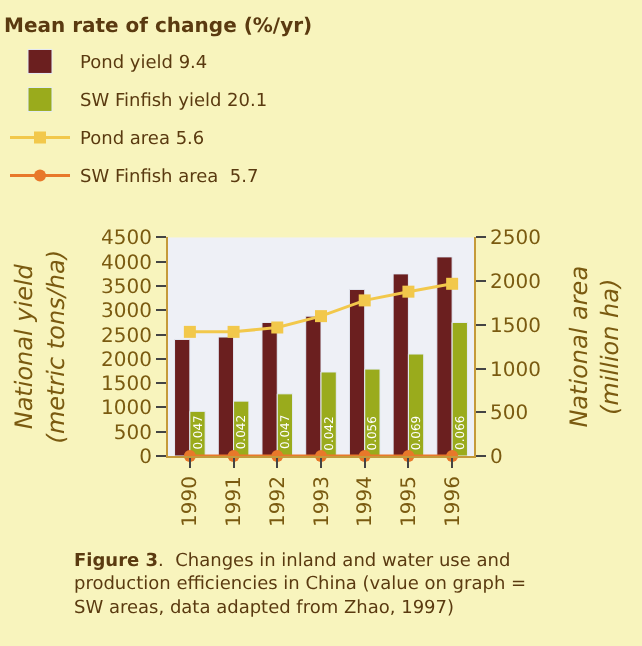  What do you see at coordinates (40, 347) in the screenshot?
I see `y-axis-title: National yield (metric tons/ha)` at bounding box center [40, 347].